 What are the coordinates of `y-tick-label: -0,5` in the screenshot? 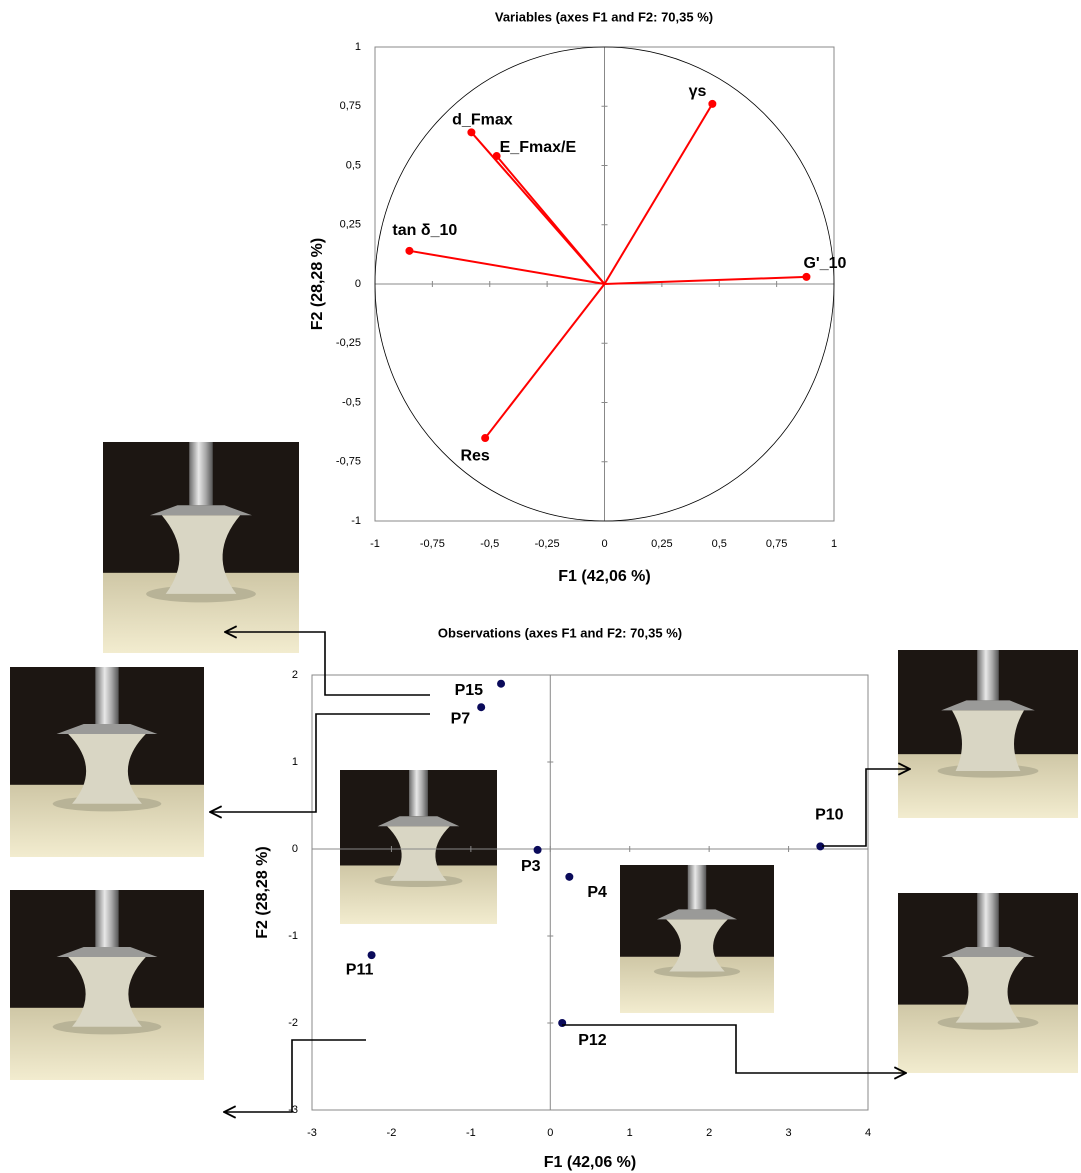 It's located at (351, 402).